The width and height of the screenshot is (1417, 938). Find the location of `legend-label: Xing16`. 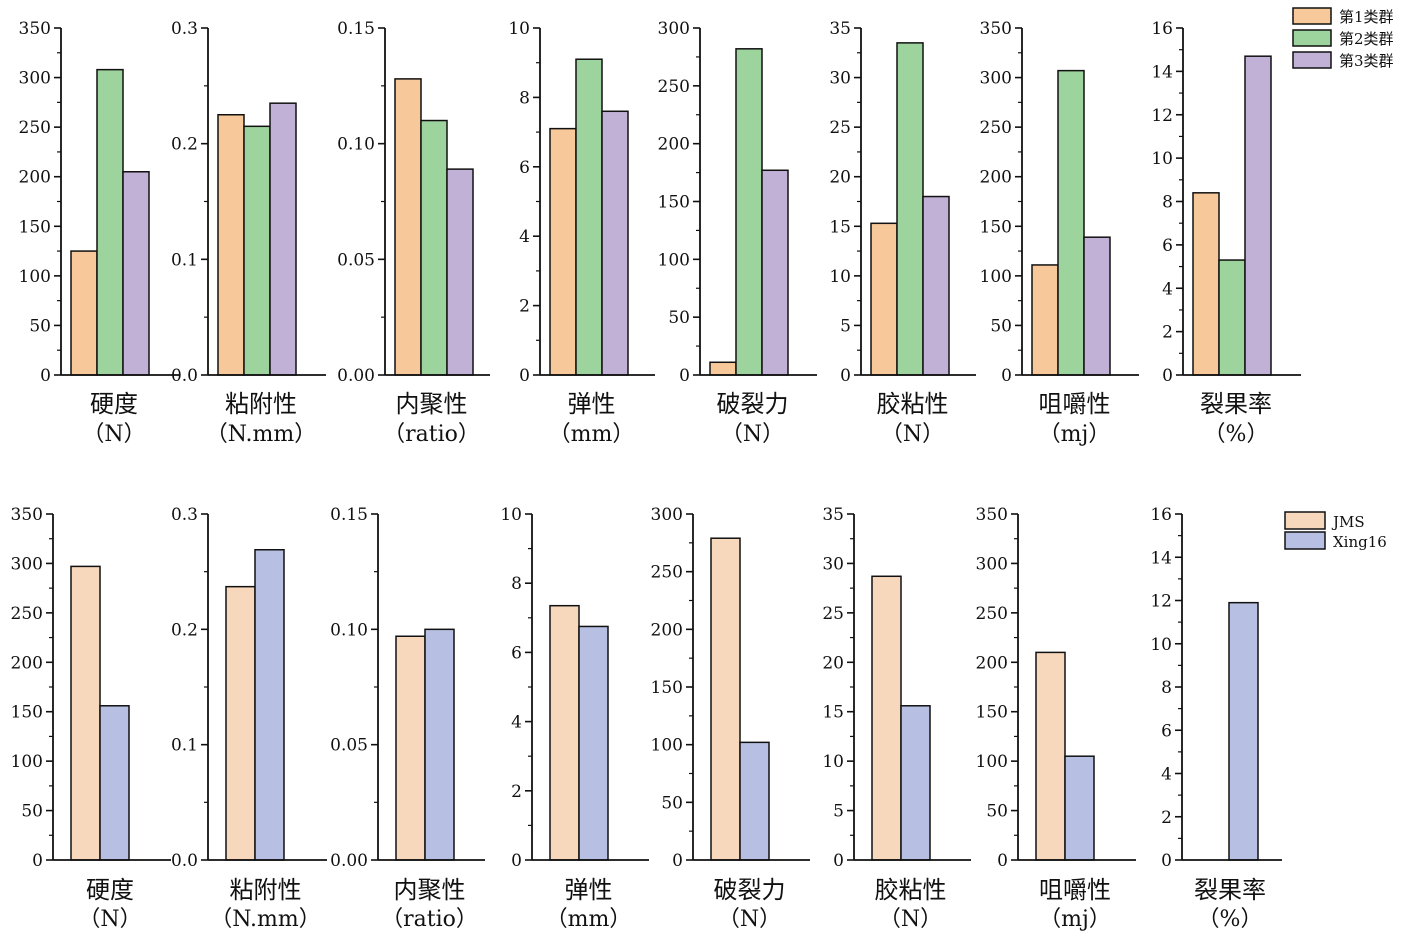

legend-label: Xing16 is located at coordinates (1360, 542).